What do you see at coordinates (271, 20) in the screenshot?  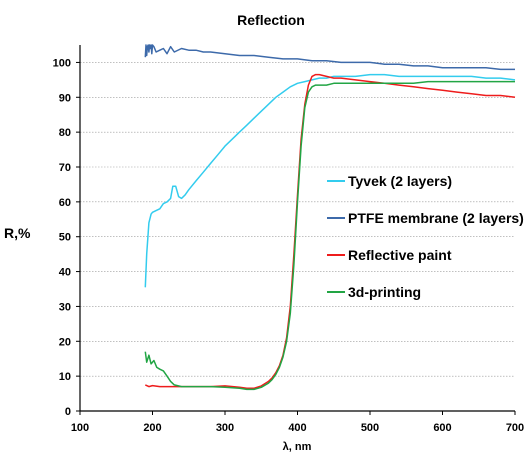 I see `chart-title: Reflection` at bounding box center [271, 20].